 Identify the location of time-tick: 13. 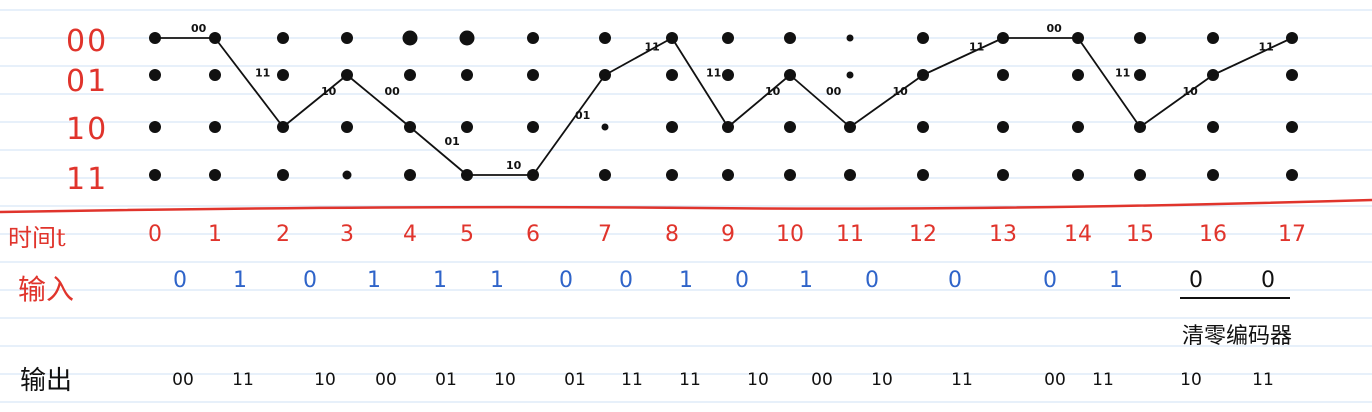
(1003, 234).